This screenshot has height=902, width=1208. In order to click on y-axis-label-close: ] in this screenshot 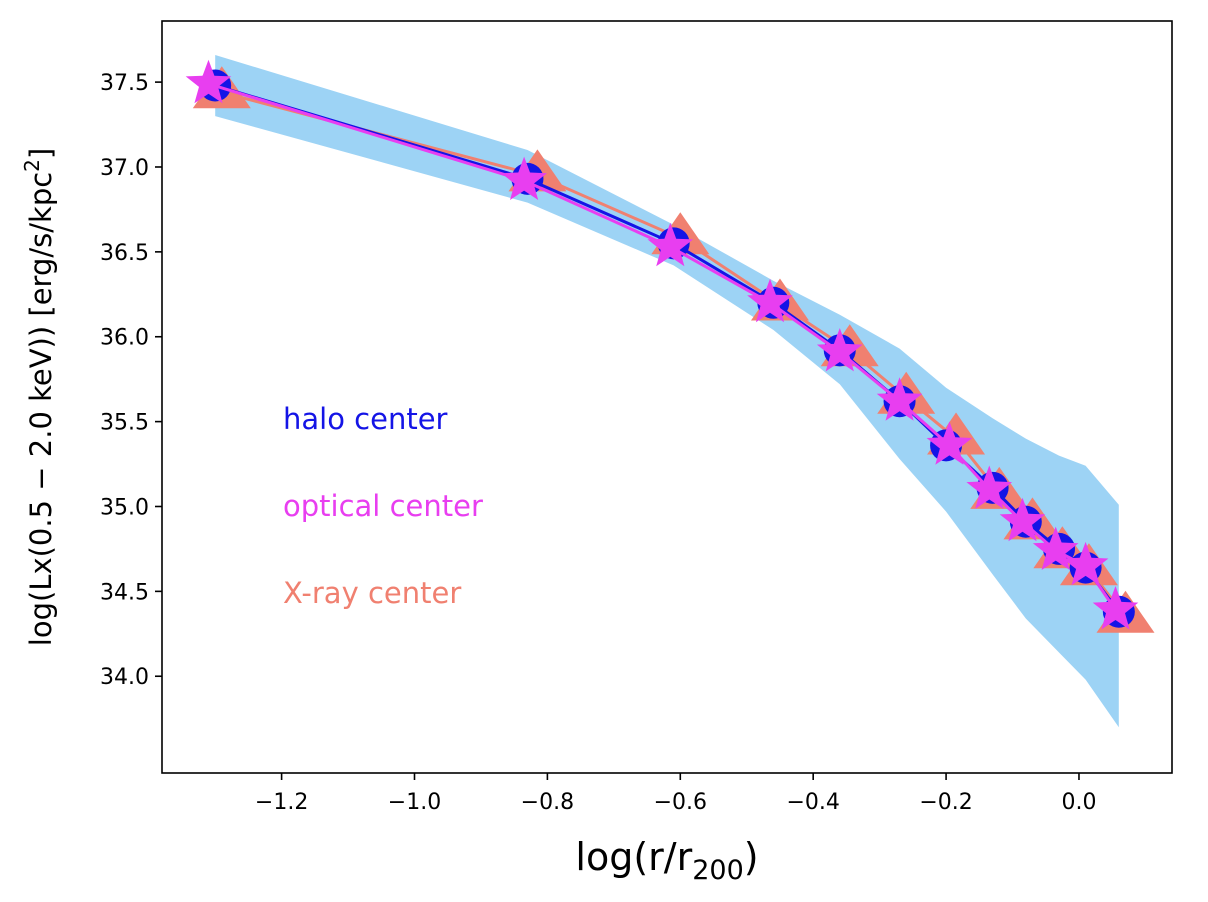, I will do `click(41, 153)`.